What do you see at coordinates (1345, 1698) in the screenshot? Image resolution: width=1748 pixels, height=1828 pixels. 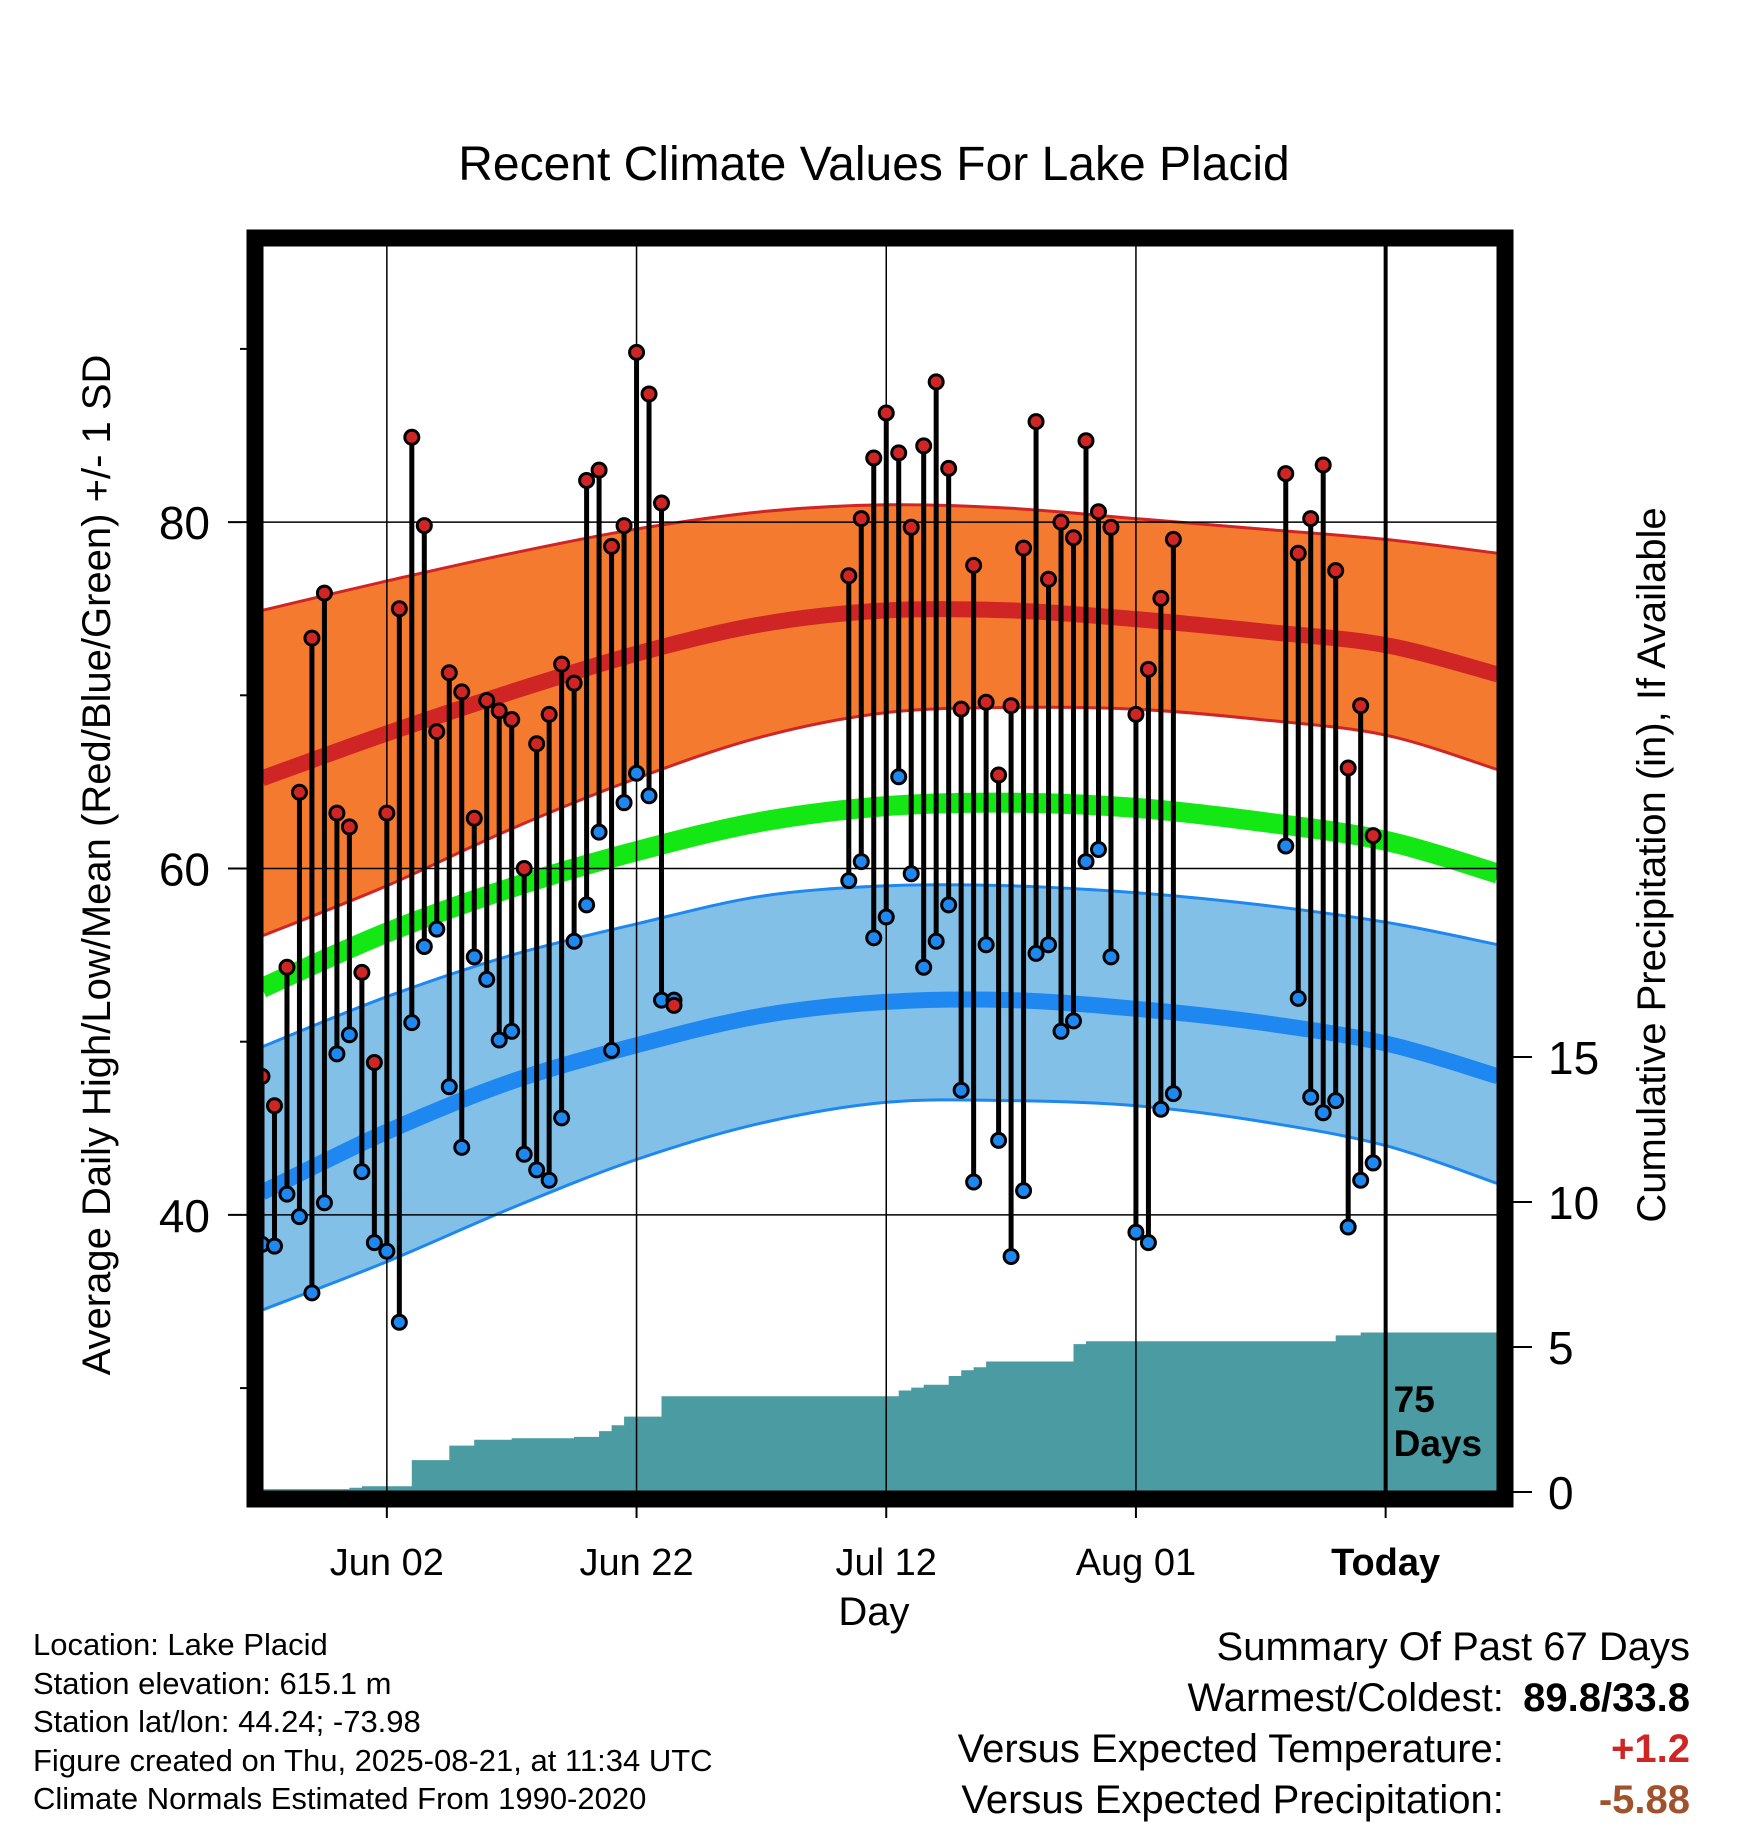 I see `warmest-label: Warmest/Coldest:` at bounding box center [1345, 1698].